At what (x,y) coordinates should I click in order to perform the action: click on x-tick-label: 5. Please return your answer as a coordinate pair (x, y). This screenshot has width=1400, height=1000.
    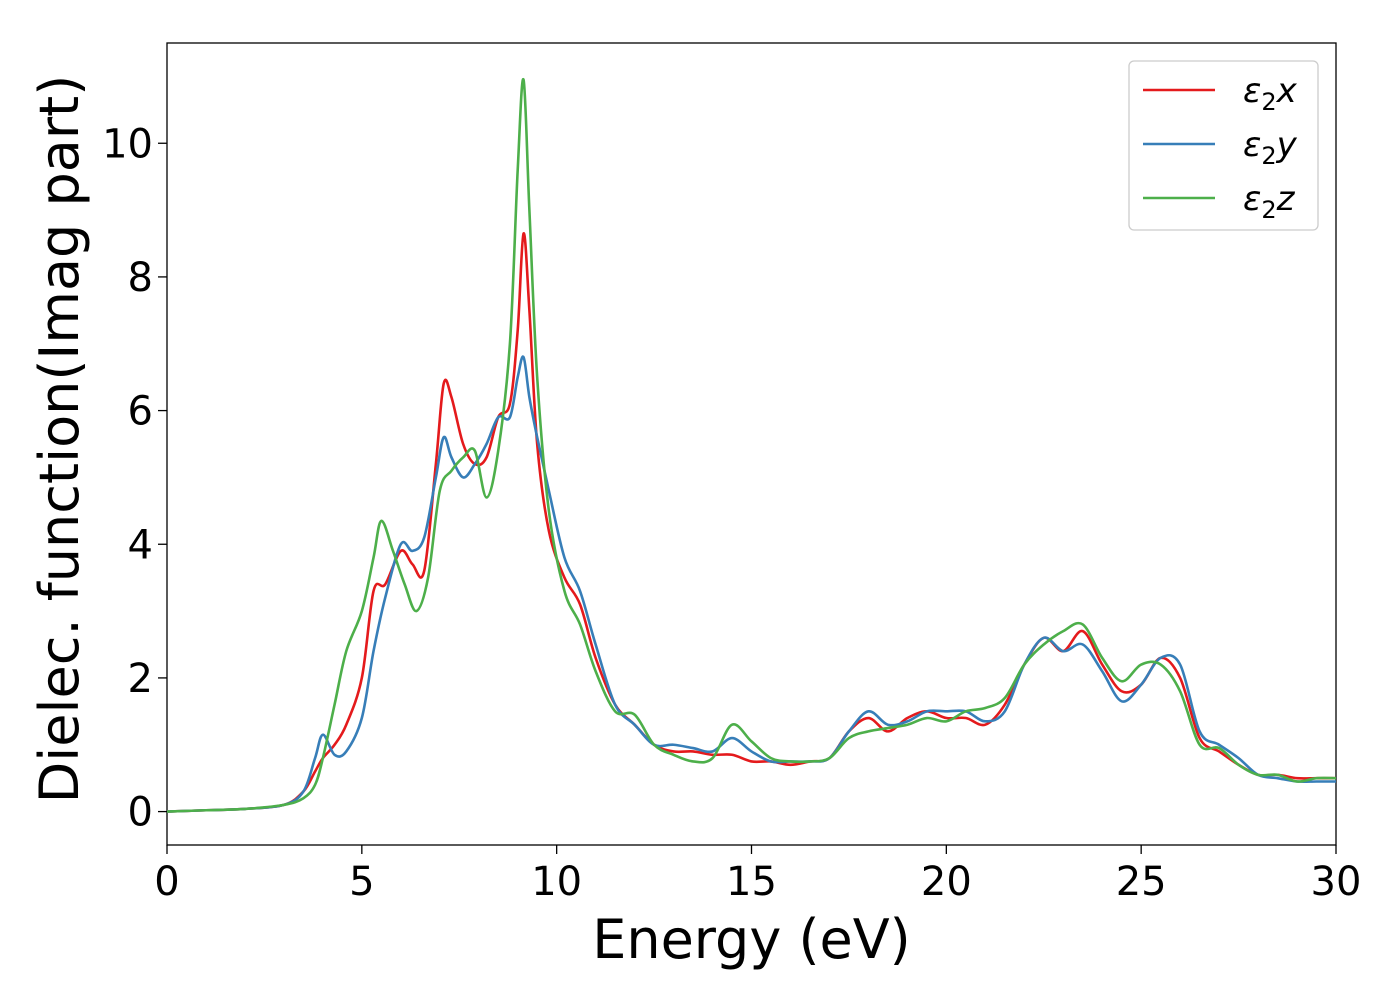
    Looking at the image, I should click on (361, 882).